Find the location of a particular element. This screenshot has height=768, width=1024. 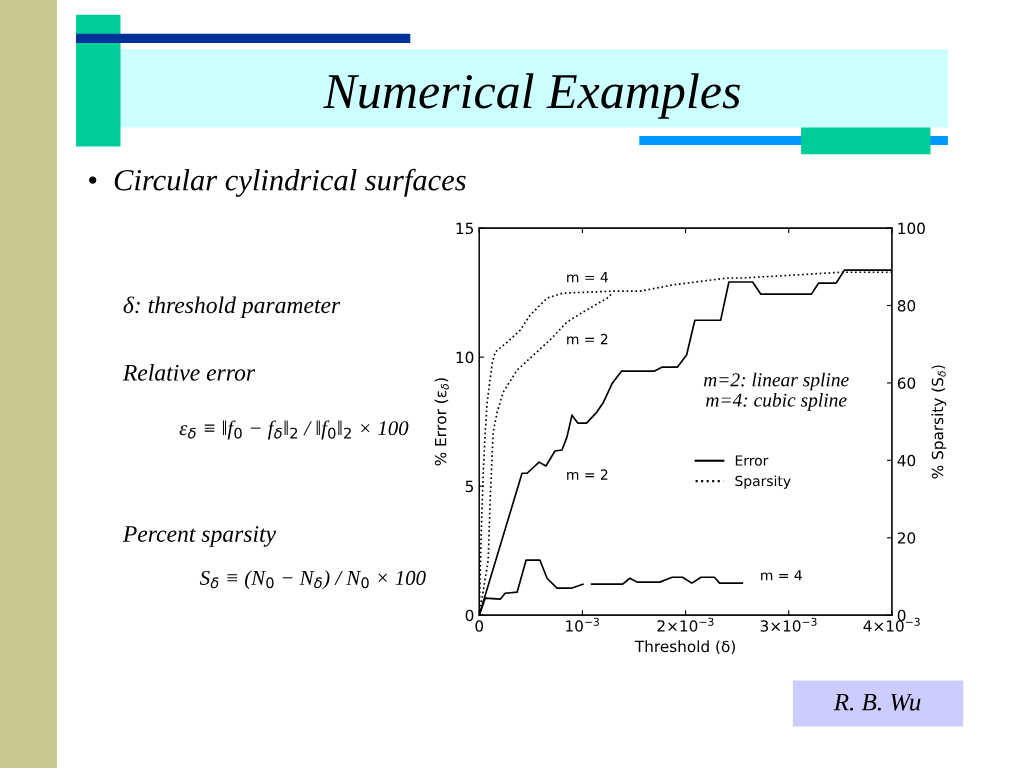

annotation: m=2: linear spline m=4: cubic spline is located at coordinates (776, 391).